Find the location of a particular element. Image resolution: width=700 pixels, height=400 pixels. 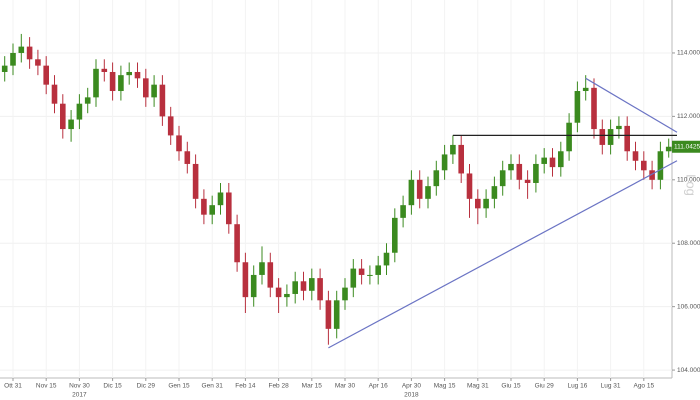

y-tick-label: 106.0000 is located at coordinates (688, 306).